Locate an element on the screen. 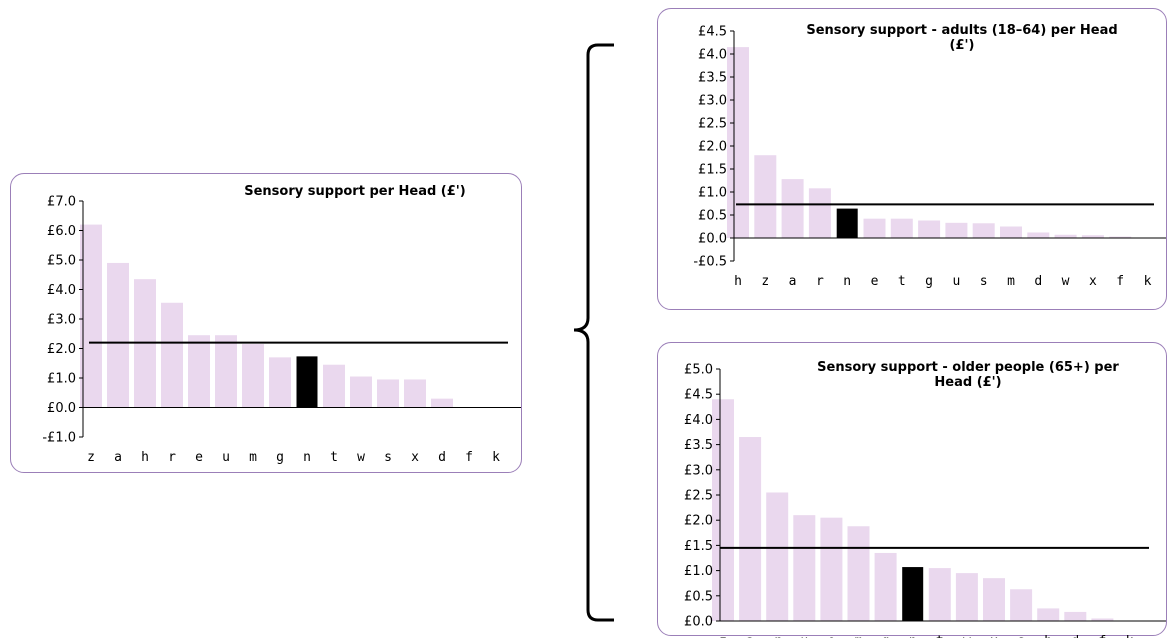  chart-title: Head (£') is located at coordinates (967, 382).